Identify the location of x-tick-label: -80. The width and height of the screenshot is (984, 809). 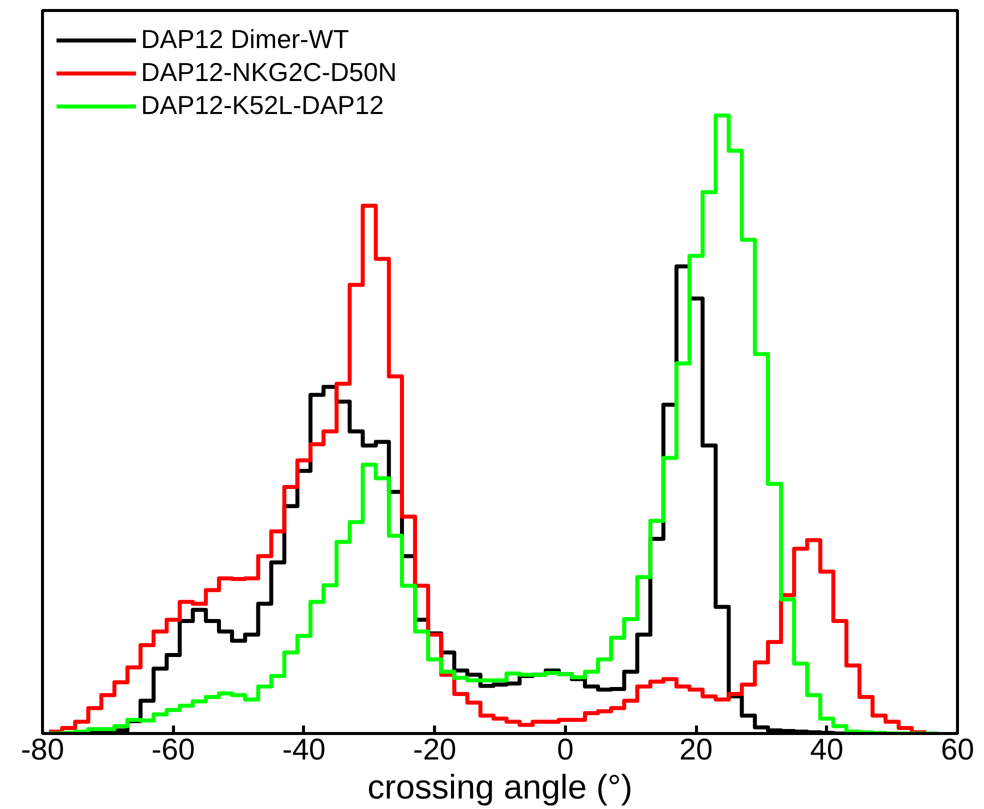
(42, 750).